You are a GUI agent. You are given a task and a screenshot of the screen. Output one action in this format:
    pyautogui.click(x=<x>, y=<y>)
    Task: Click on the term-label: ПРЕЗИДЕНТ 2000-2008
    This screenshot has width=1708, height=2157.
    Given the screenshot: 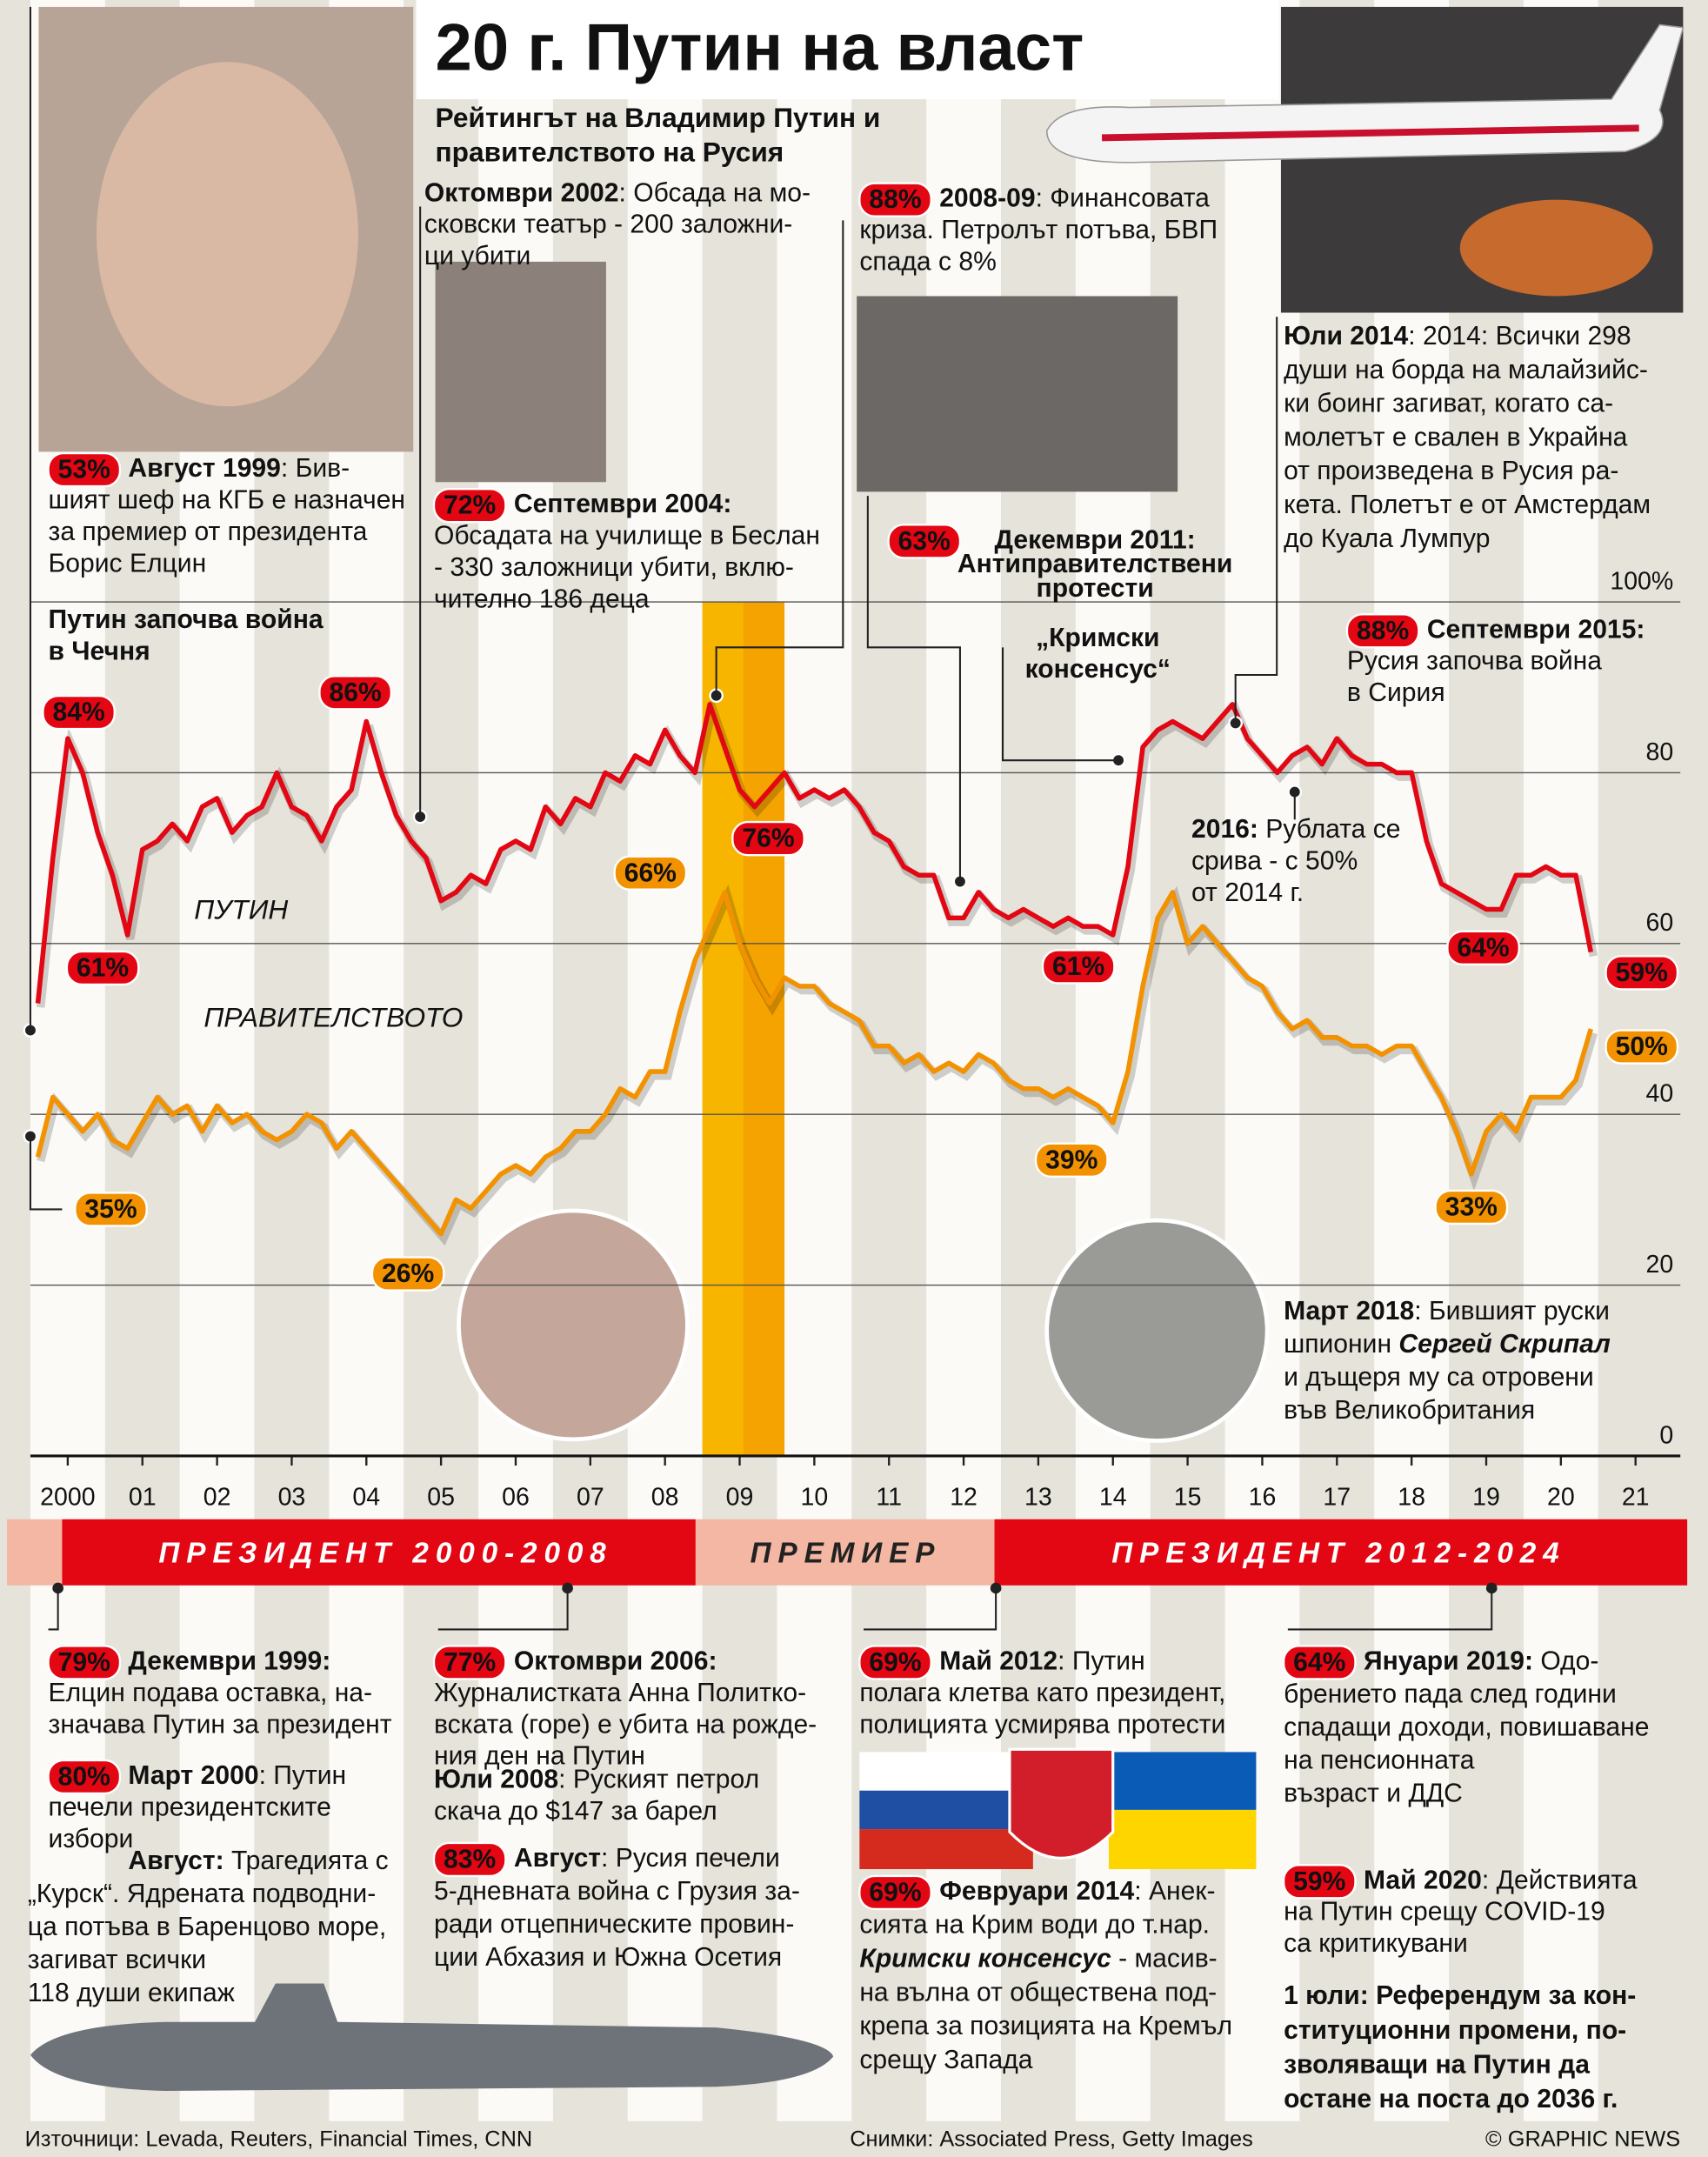 What is the action you would take?
    pyautogui.click(x=385, y=1554)
    